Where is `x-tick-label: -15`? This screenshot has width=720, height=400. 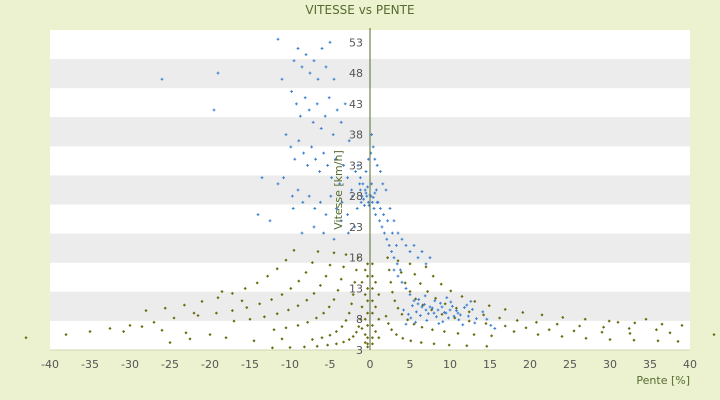
x-tick-label: -15 is located at coordinates (250, 364).